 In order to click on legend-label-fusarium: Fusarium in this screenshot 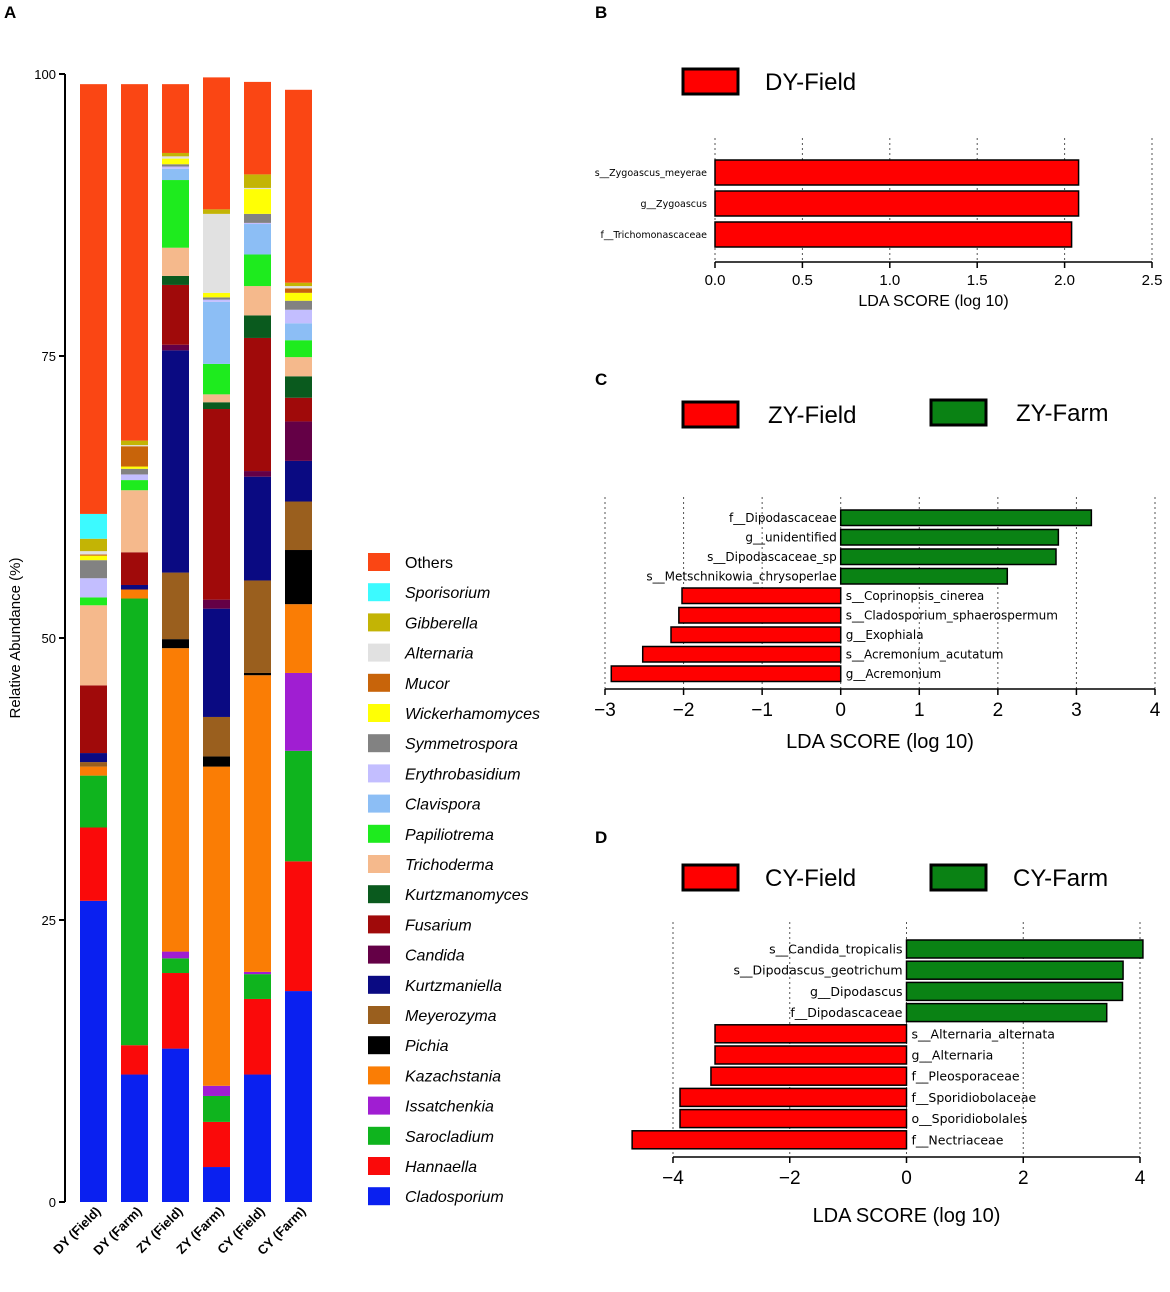, I will do `click(438, 925)`.